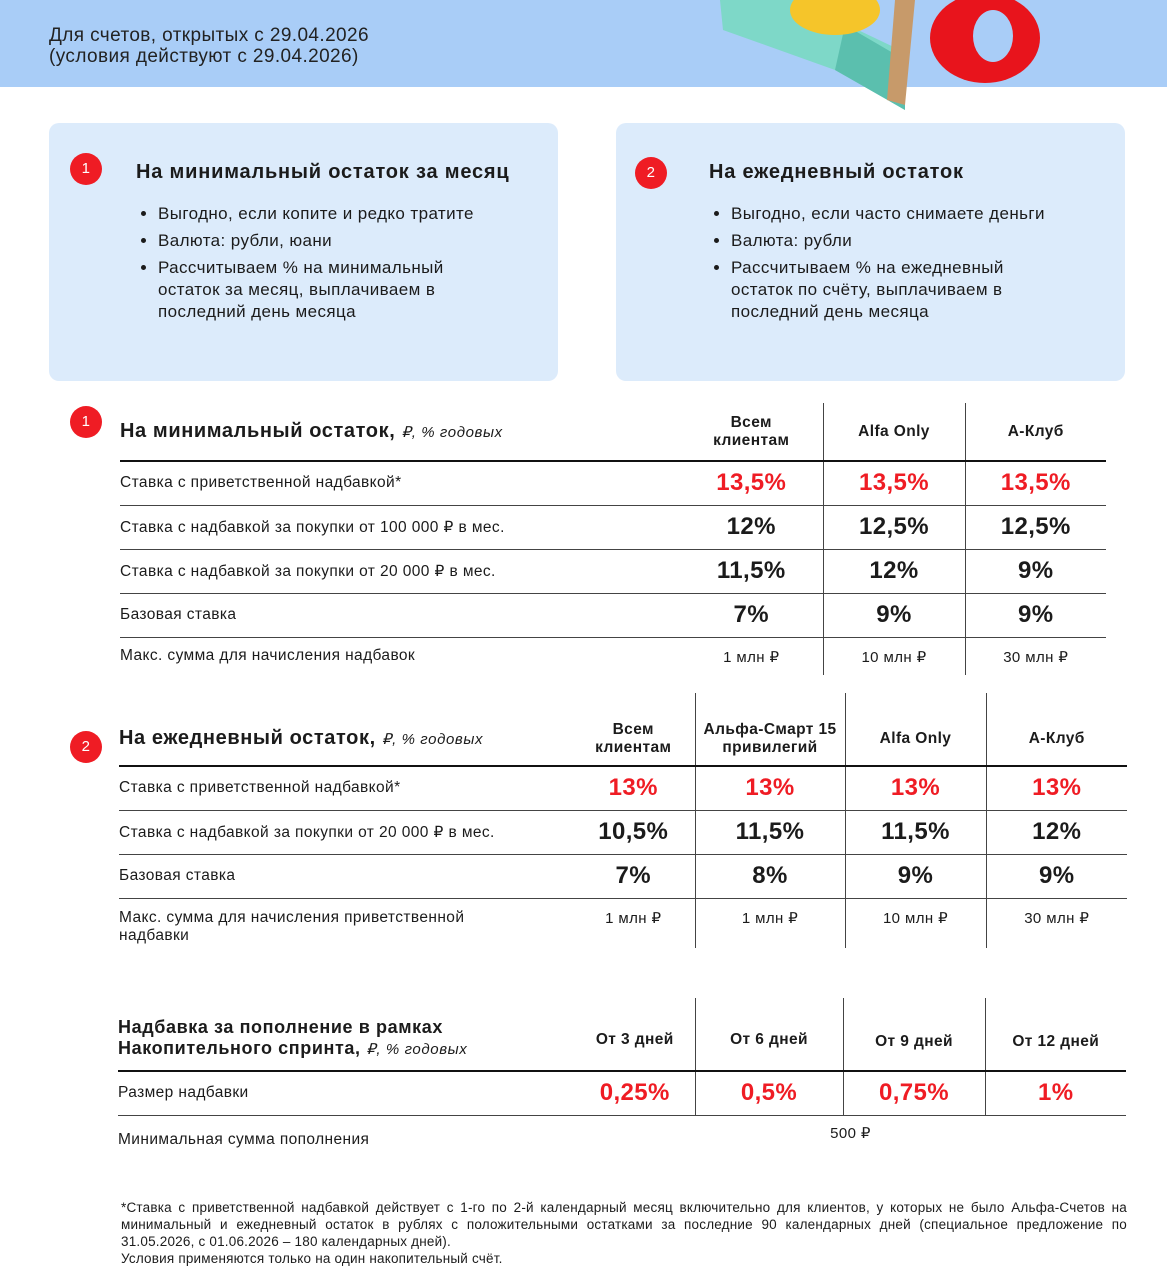 This screenshot has height=1267, width=1167. Describe the element at coordinates (901, 52) in the screenshot. I see `deco-slash` at that location.